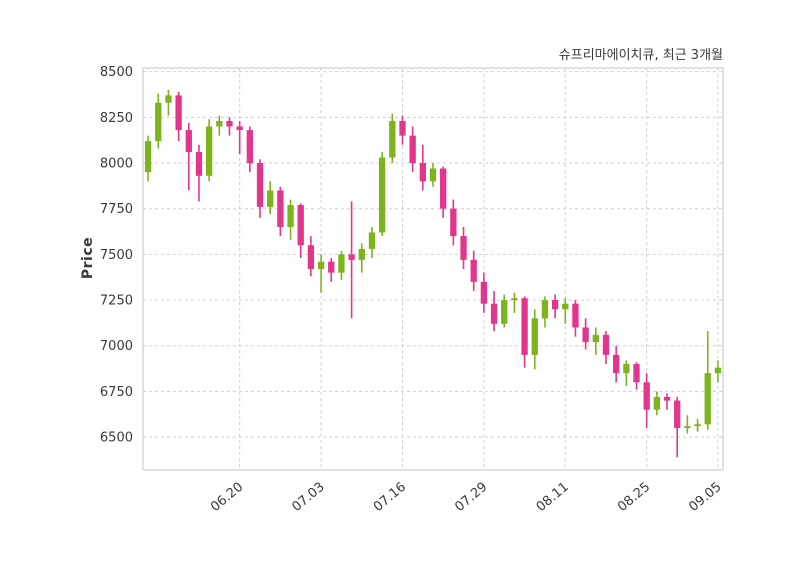  I want to click on y-tick-label: 8500, so click(116, 72).